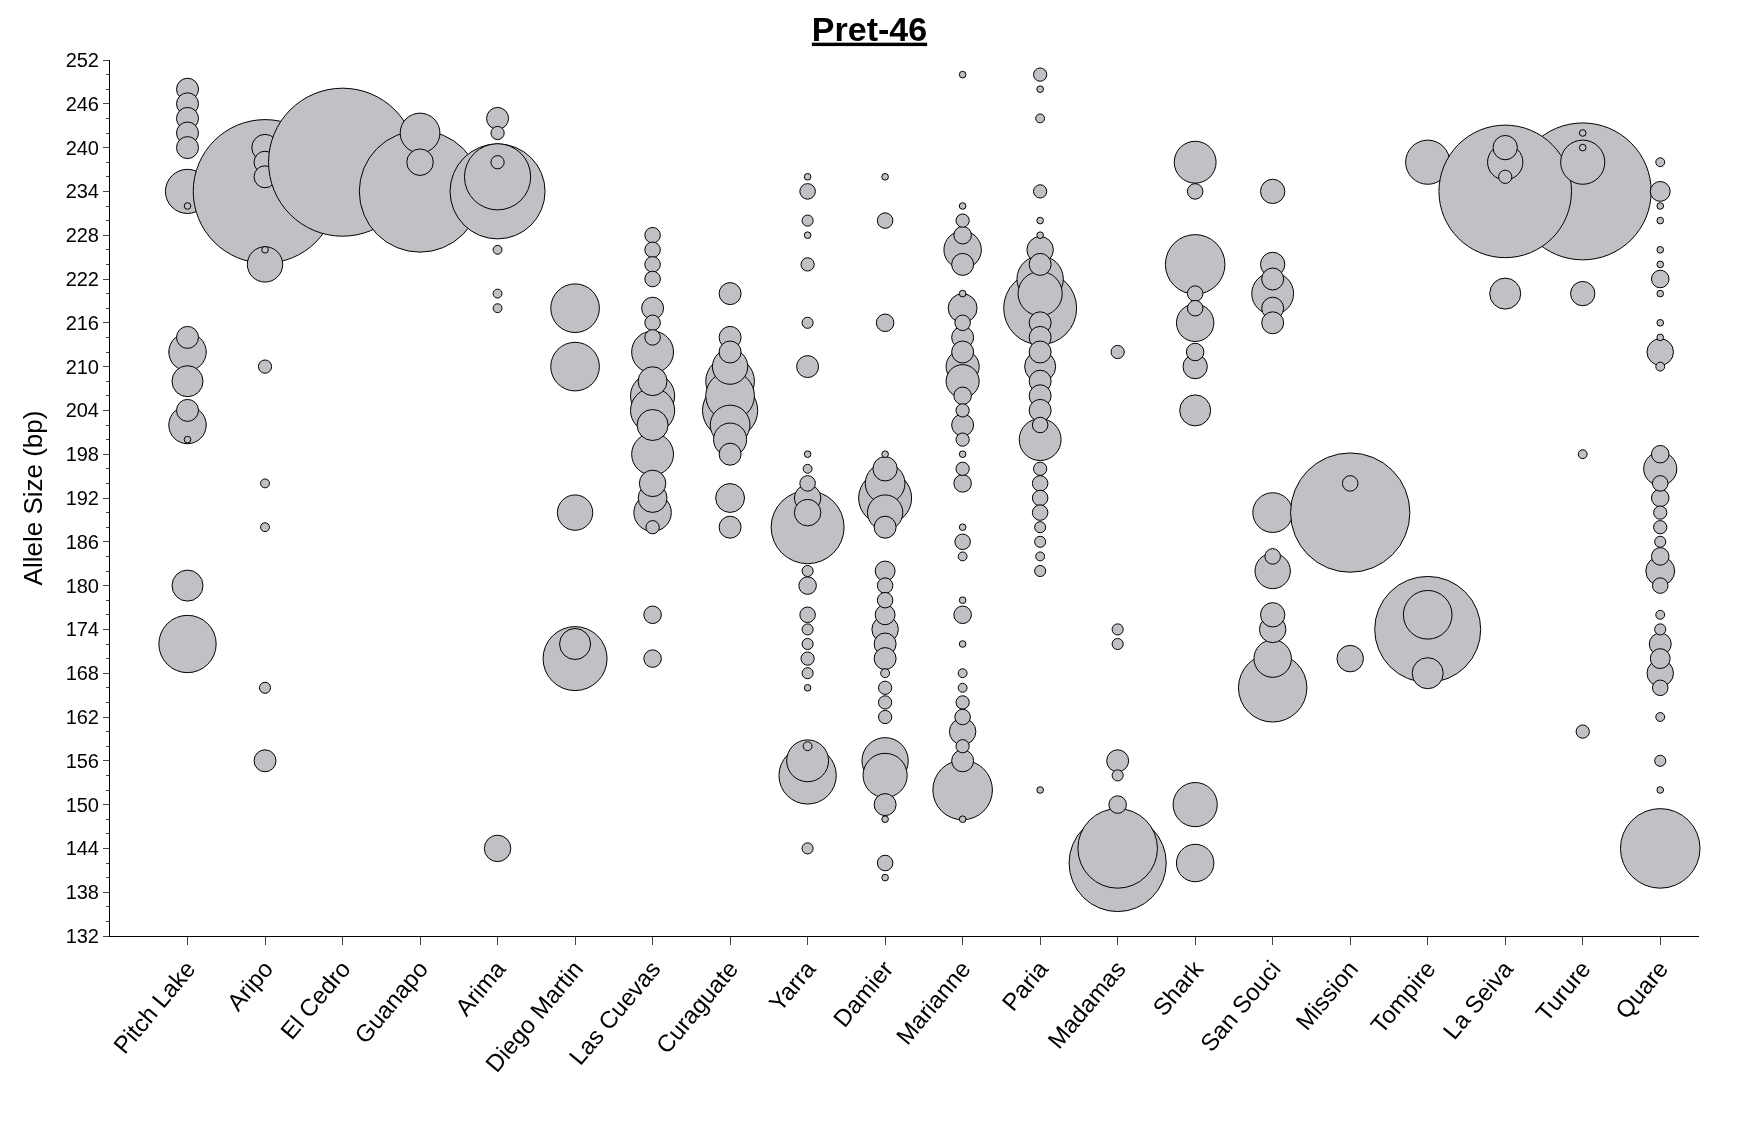 The width and height of the screenshot is (1739, 1126). What do you see at coordinates (82, 103) in the screenshot?
I see `y-tick-label: 246` at bounding box center [82, 103].